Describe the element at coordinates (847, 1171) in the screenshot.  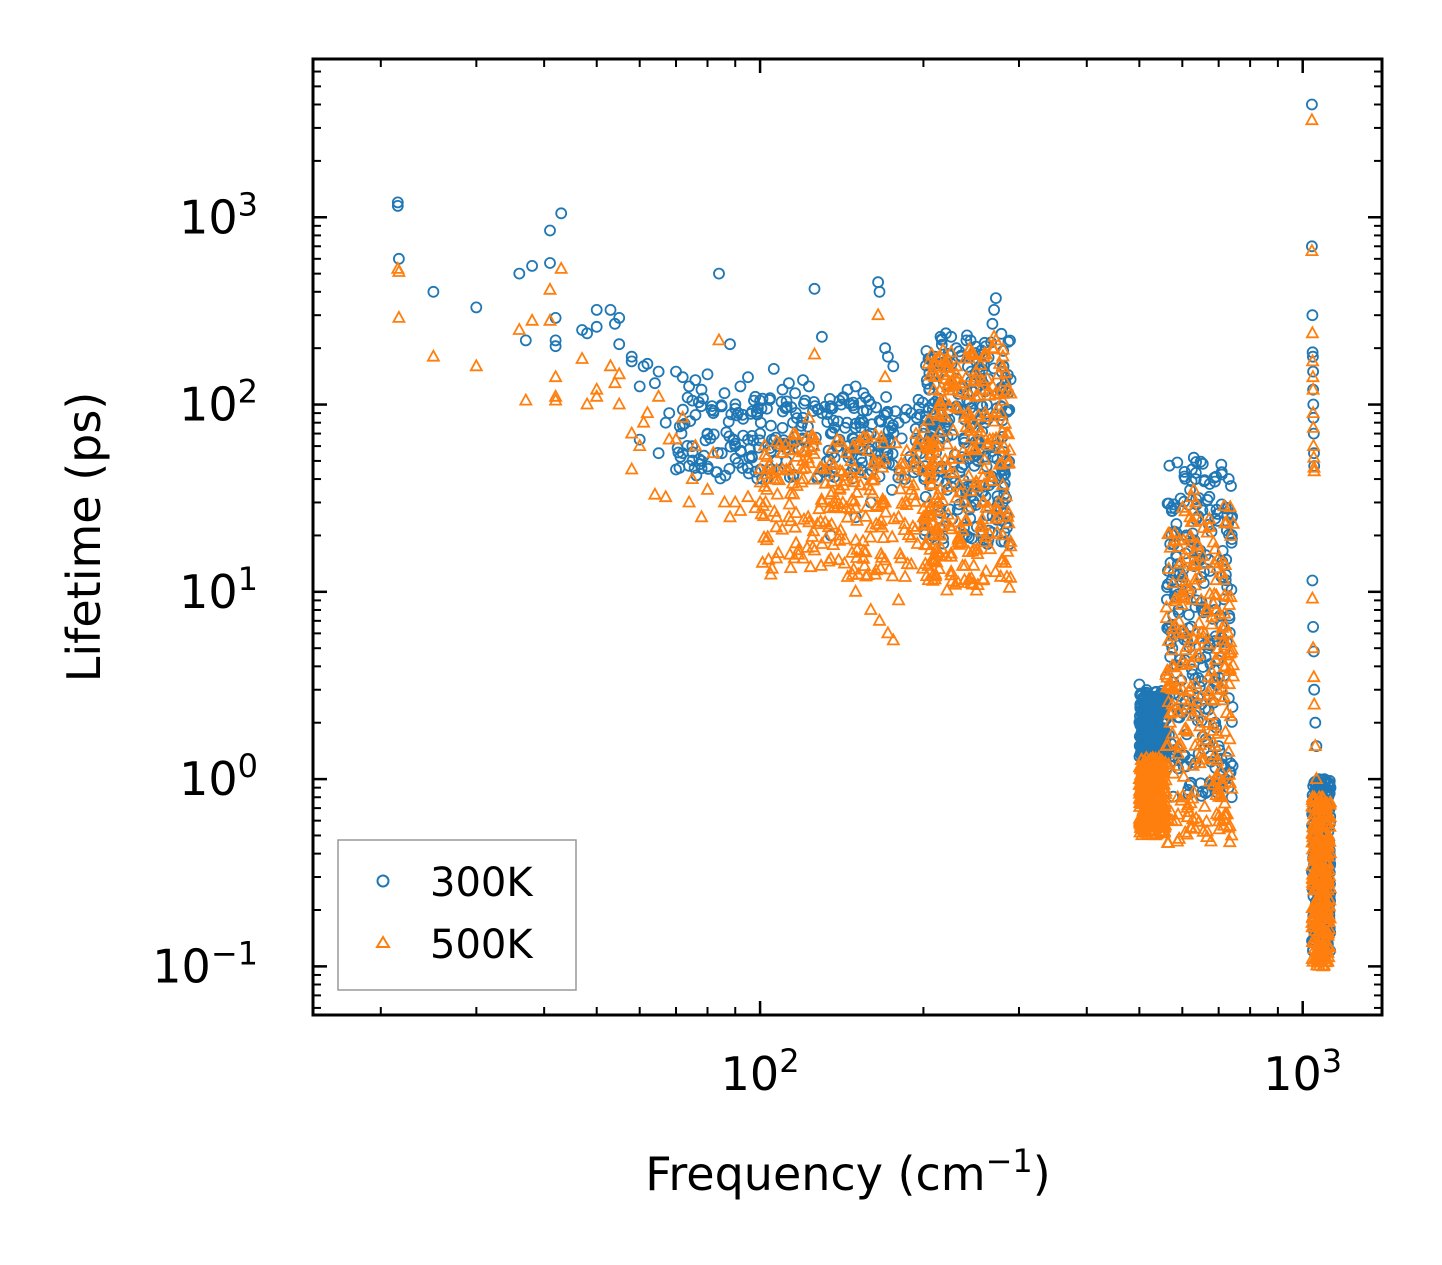
I see `x-axis-title: Frequency (cm−1)` at that location.